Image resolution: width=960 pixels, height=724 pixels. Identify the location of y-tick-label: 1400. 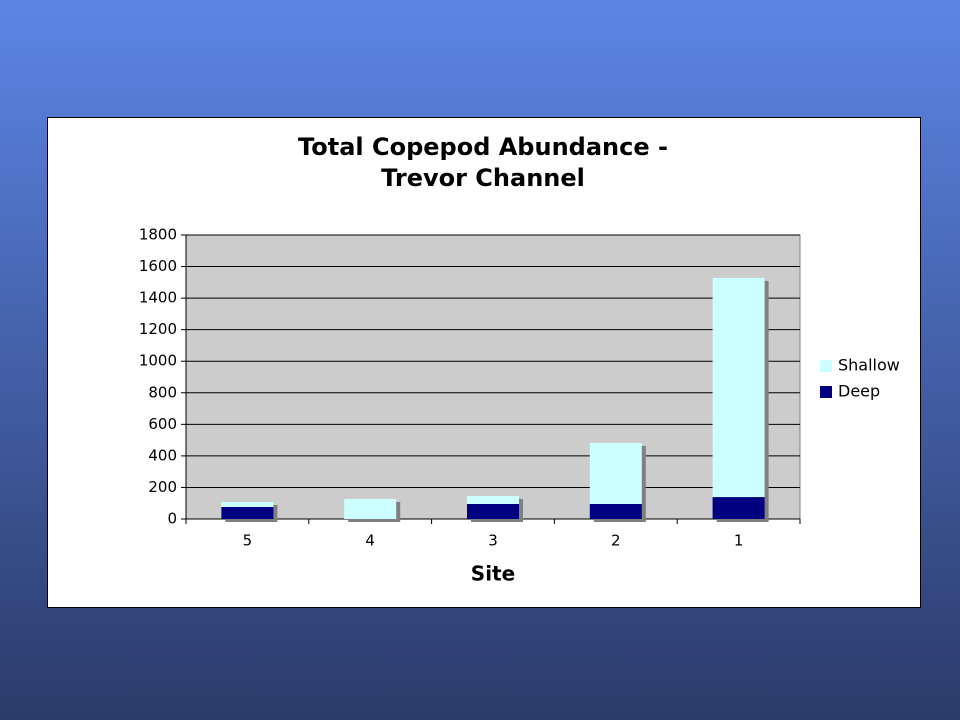
(158, 298).